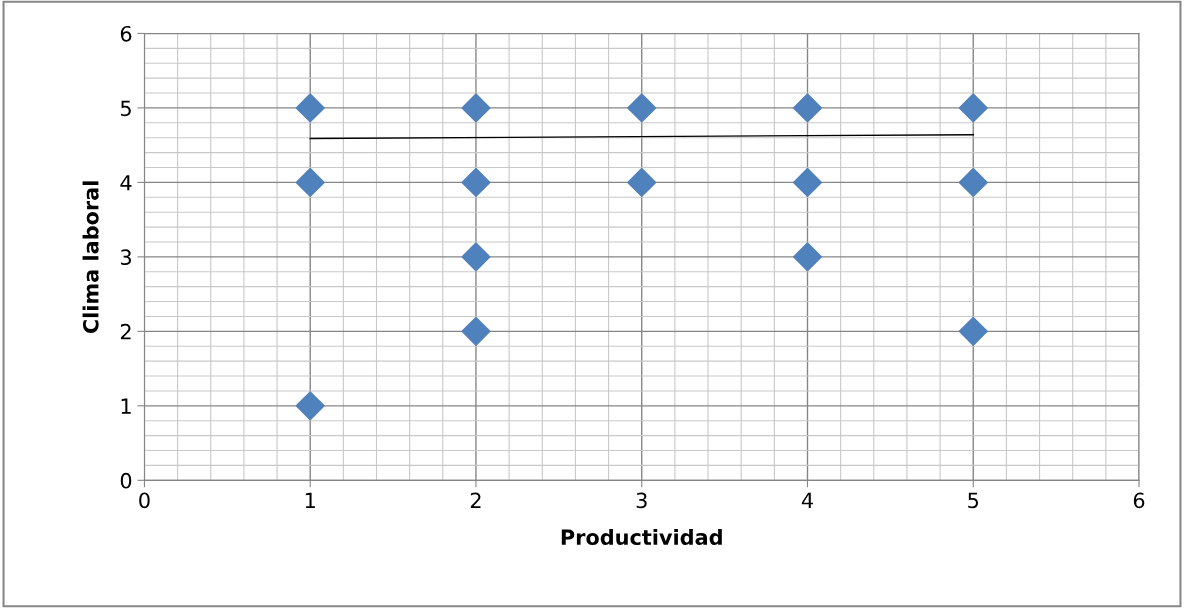 The height and width of the screenshot is (608, 1184). Describe the element at coordinates (126, 108) in the screenshot. I see `y-tick-label: 5` at that location.